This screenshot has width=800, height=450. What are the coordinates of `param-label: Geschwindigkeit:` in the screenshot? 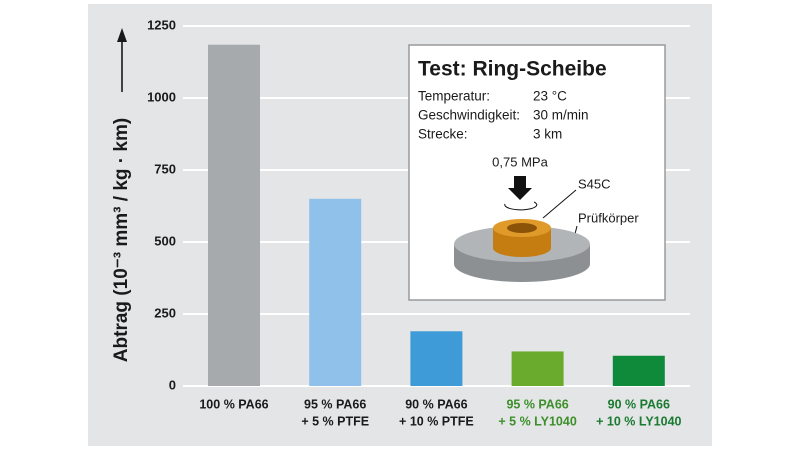 It's located at (469, 115).